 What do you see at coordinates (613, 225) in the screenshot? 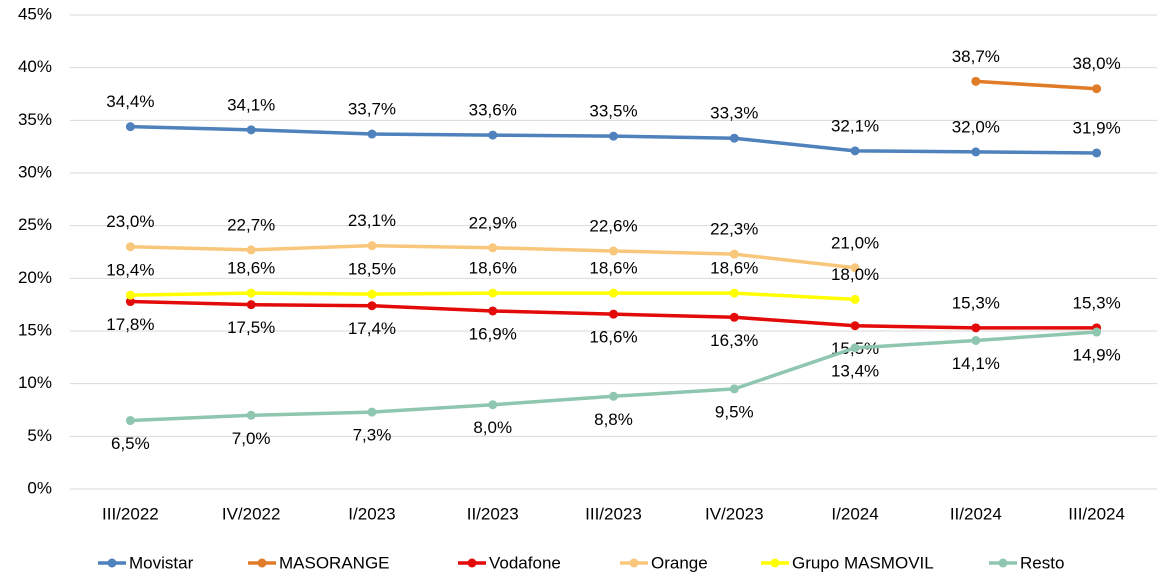
I see `data-label: 22,6%` at bounding box center [613, 225].